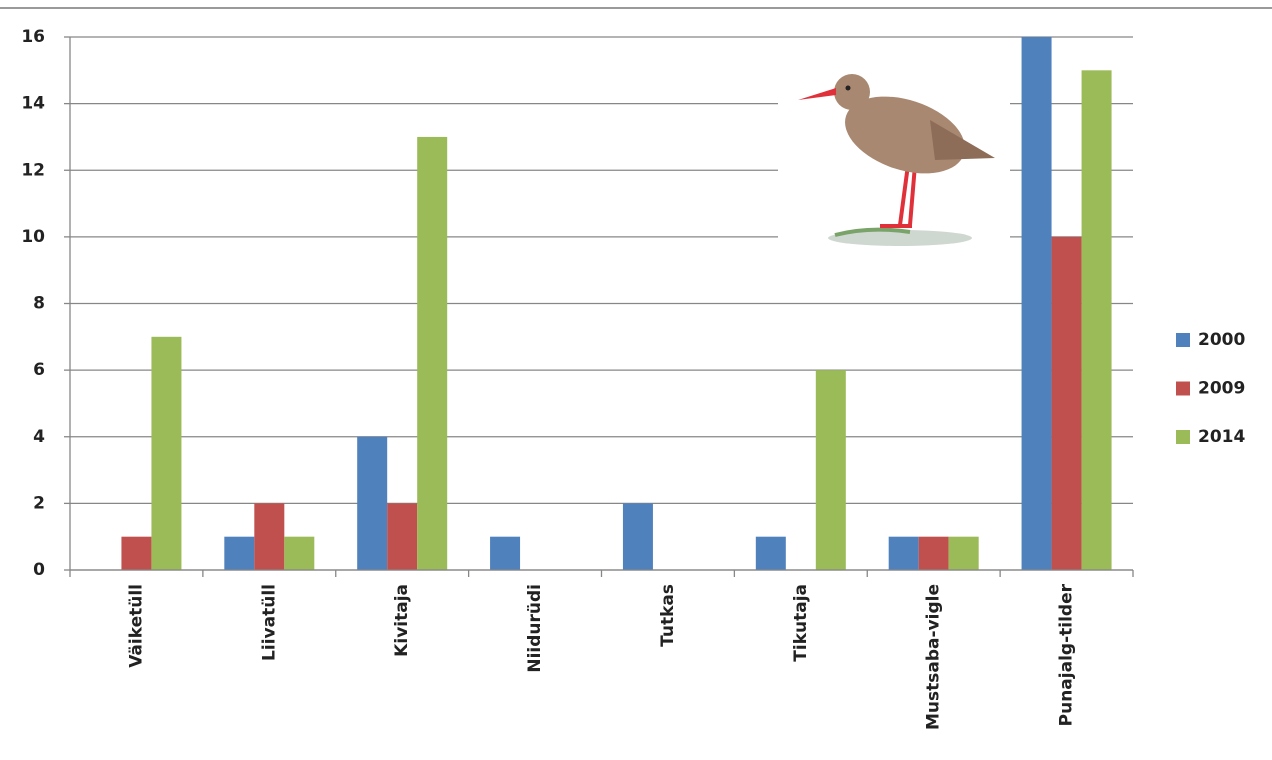 The width and height of the screenshot is (1272, 760). What do you see at coordinates (801, 623) in the screenshot?
I see `x-tick-label: Tikutaja` at bounding box center [801, 623].